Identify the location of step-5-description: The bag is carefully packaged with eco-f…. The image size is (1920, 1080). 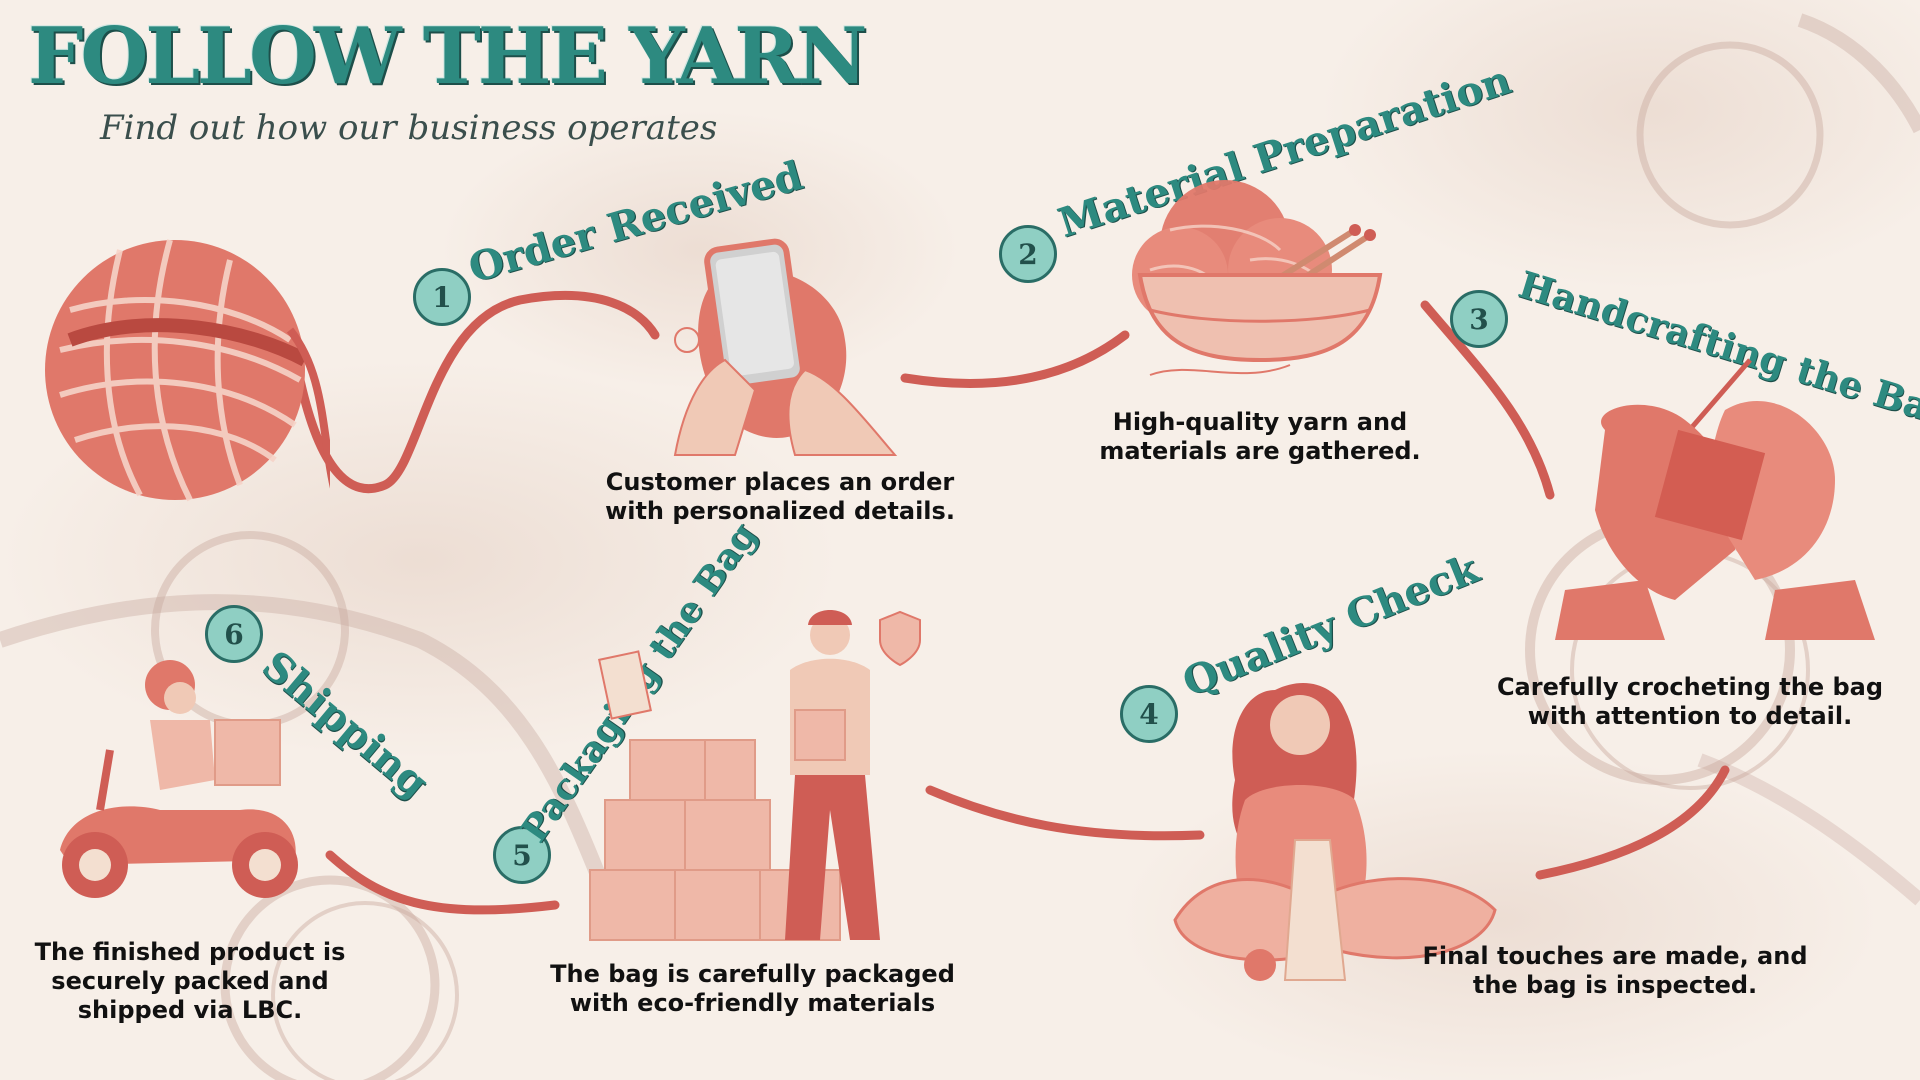
(752, 988).